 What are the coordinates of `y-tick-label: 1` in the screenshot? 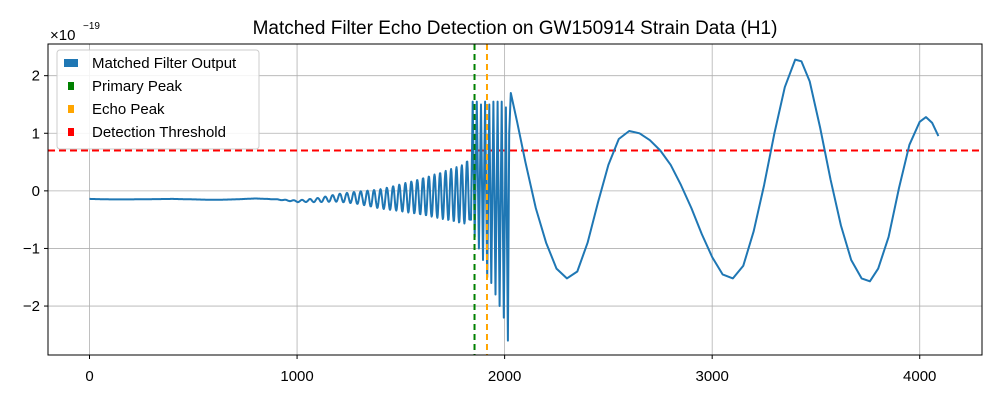 It's located at (36, 133).